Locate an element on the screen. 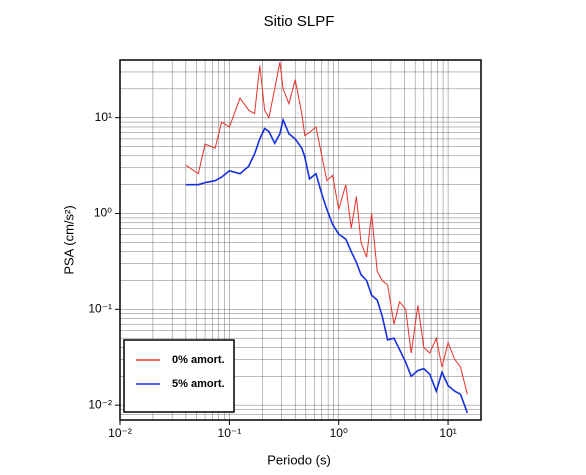  legend: 0% amort. 5% amort. is located at coordinates (179, 376).